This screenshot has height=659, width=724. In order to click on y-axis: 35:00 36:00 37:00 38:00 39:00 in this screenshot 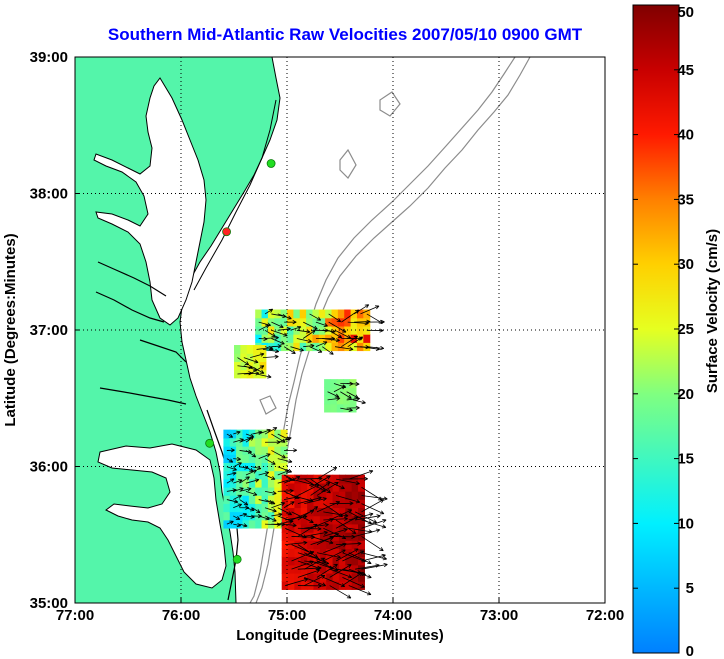, I will do `click(55, 330)`.